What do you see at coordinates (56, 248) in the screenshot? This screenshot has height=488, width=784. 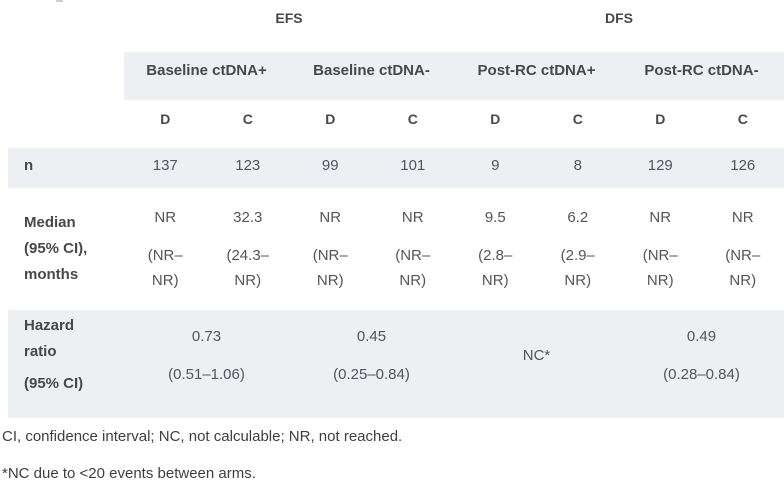 I see `median-row-label: Median (95% CI), months` at bounding box center [56, 248].